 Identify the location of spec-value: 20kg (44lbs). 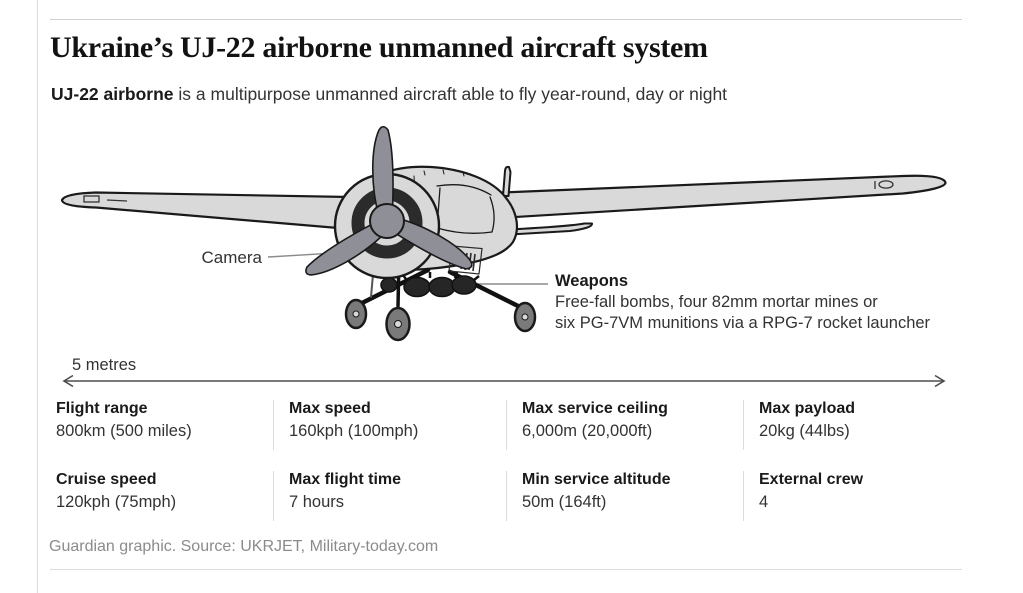
(804, 431).